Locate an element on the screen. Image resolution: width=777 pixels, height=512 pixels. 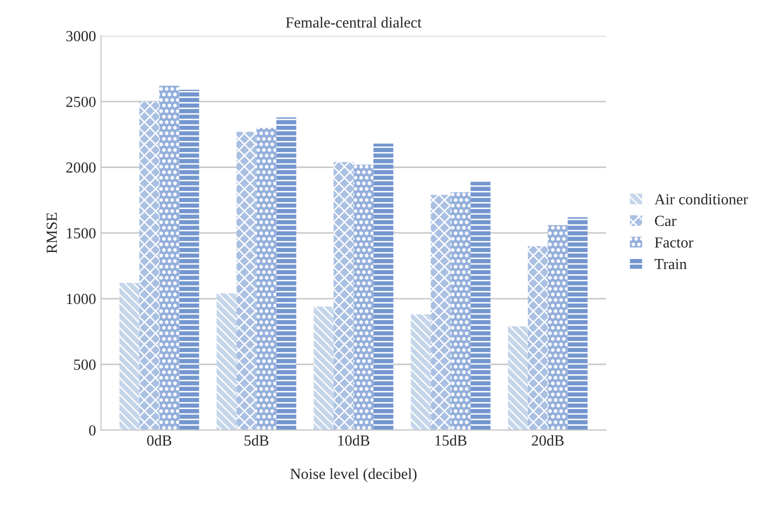
y-tick-label: 3000 is located at coordinates (81, 36).